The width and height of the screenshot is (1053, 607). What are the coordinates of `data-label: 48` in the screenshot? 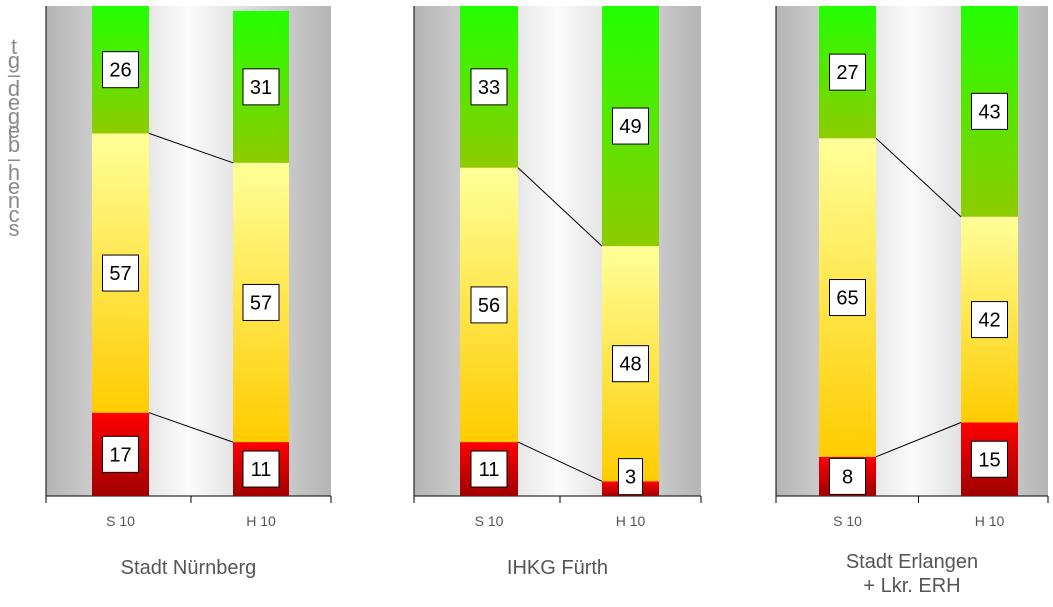 It's located at (630, 364).